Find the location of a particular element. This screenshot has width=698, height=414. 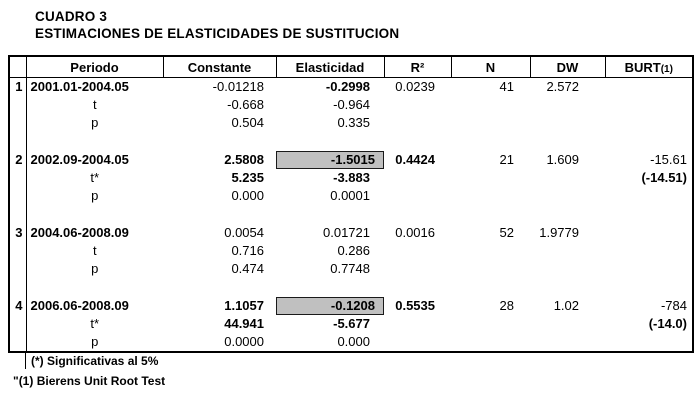

n-value: 52 is located at coordinates (506, 232).